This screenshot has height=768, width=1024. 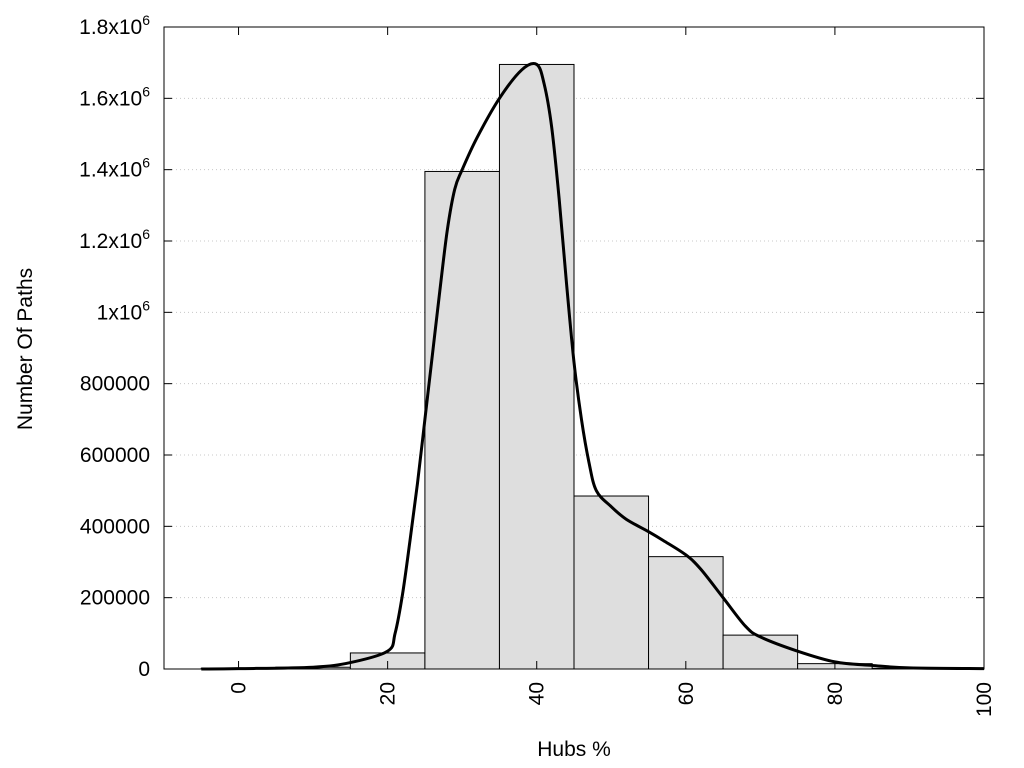 What do you see at coordinates (25, 349) in the screenshot?
I see `y-axis-title: Number Of Paths` at bounding box center [25, 349].